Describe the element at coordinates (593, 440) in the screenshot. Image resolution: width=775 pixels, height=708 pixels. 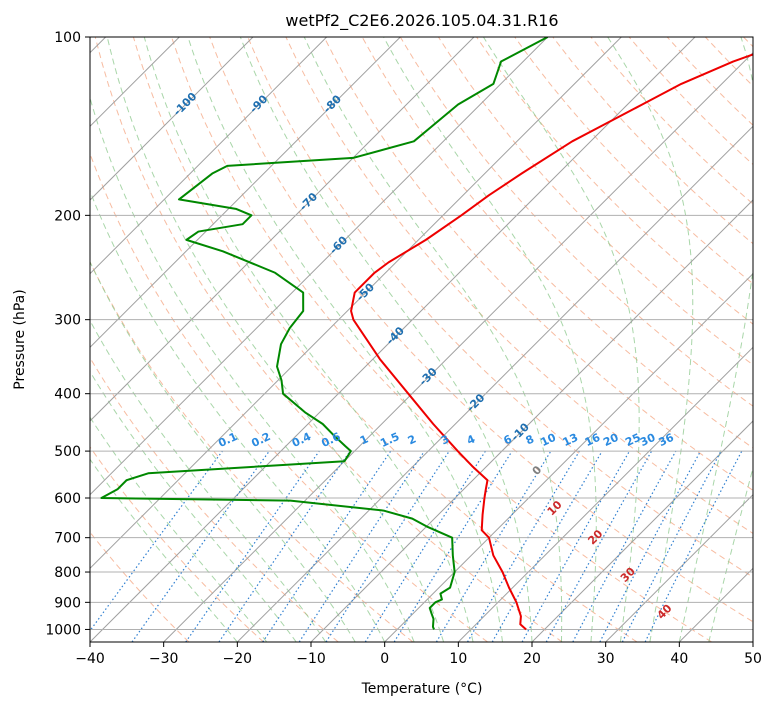
I see `mixing-ratio-label: 16` at that location.